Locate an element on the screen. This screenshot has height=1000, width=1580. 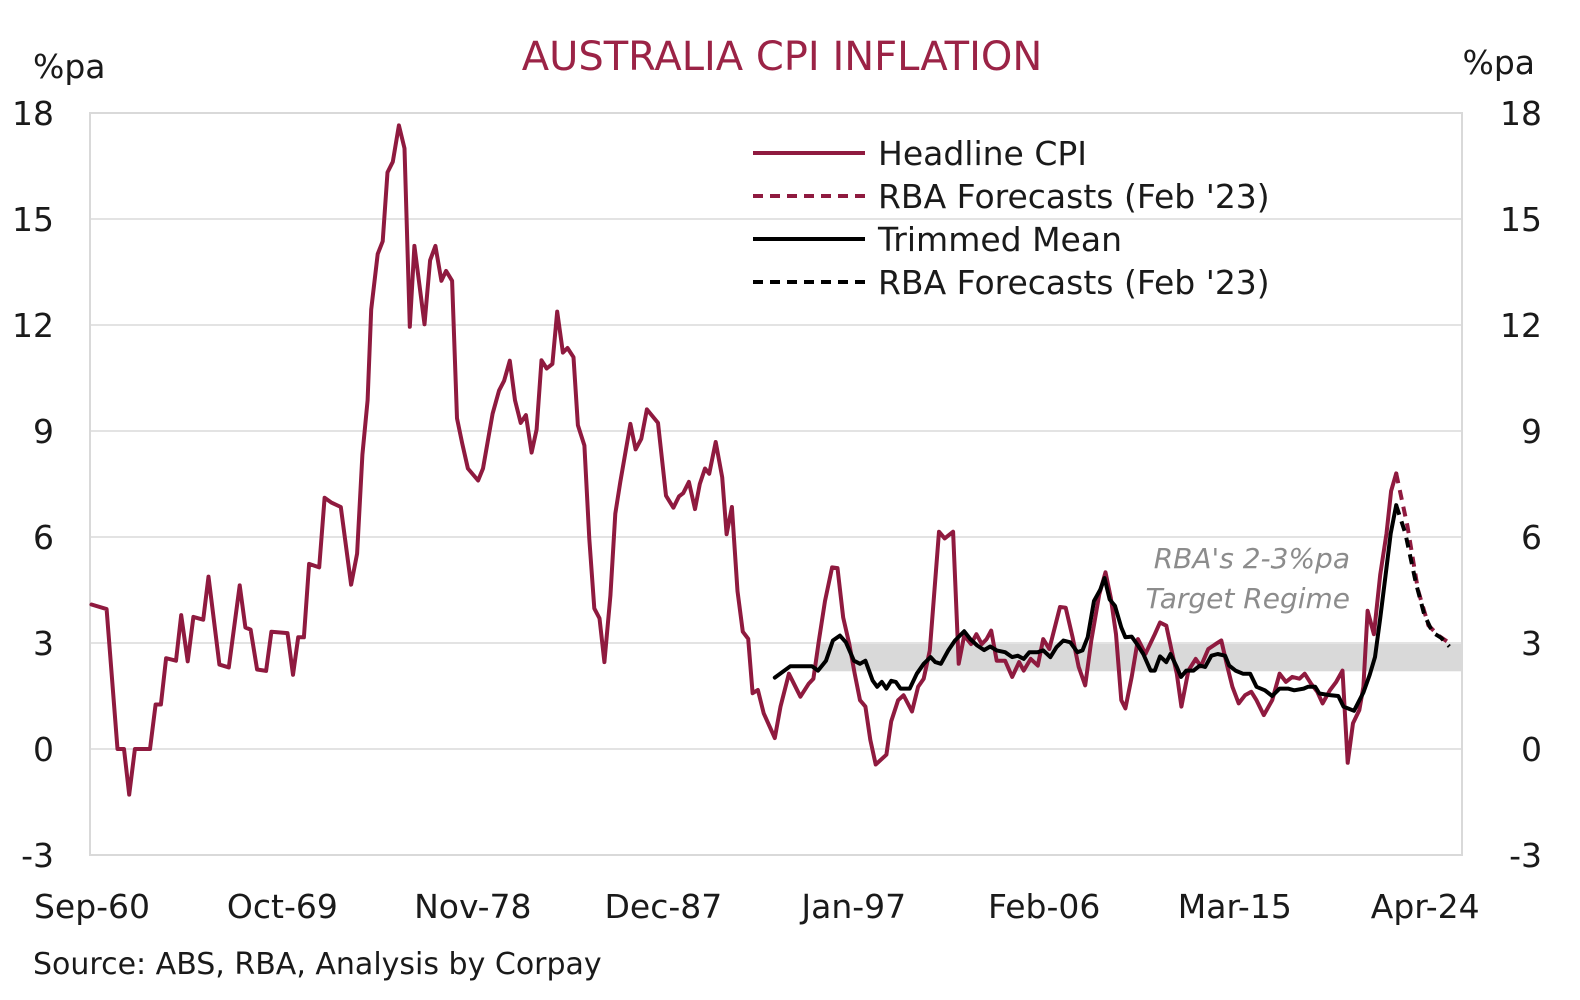
legend-label: Headline CPI is located at coordinates (982, 153).